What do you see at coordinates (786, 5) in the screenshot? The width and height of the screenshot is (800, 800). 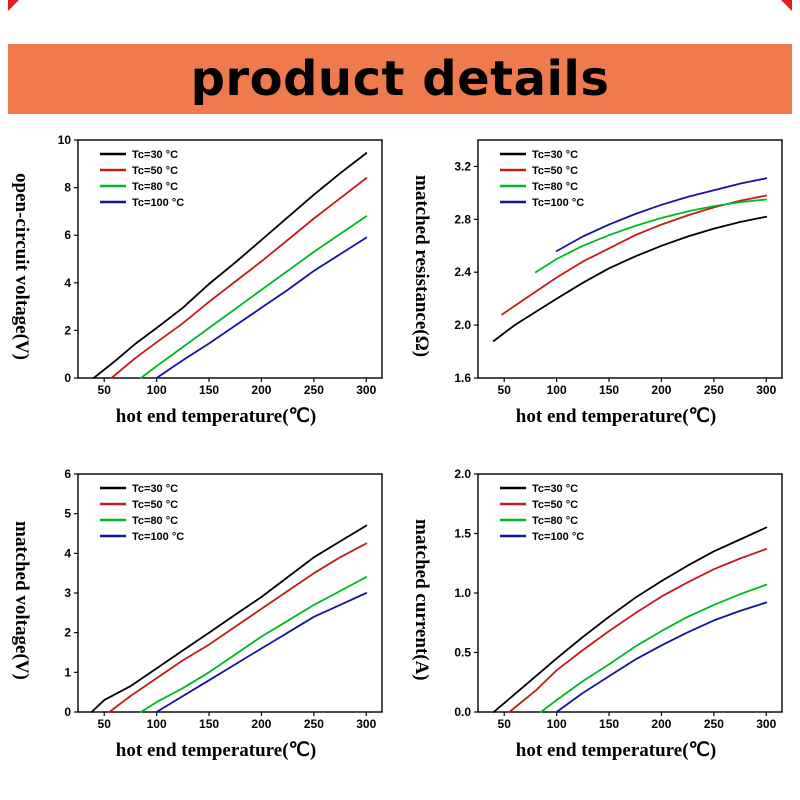 I see `corner-accent-right` at bounding box center [786, 5].